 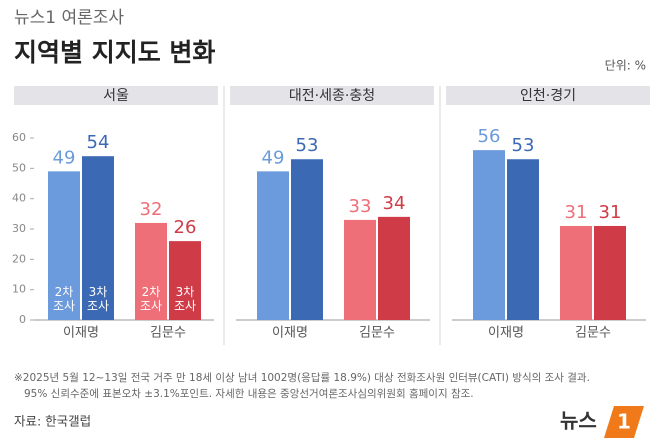 What do you see at coordinates (19, 228) in the screenshot?
I see `y-tick-label: 30` at bounding box center [19, 228].